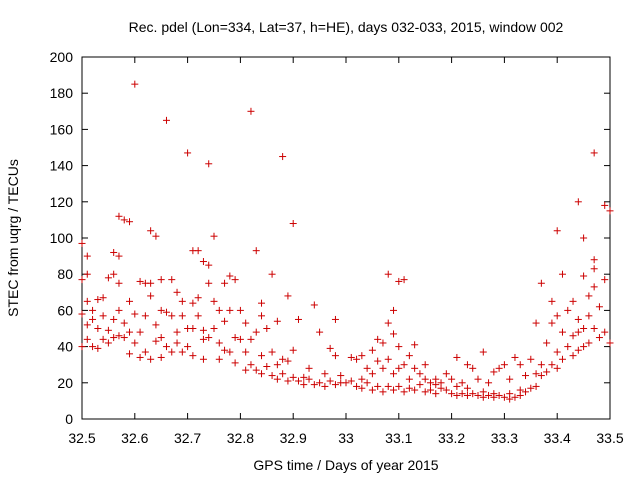 This screenshot has width=640, height=480. Describe the element at coordinates (81, 438) in the screenshot. I see `x-tick-label: 32.5` at that location.